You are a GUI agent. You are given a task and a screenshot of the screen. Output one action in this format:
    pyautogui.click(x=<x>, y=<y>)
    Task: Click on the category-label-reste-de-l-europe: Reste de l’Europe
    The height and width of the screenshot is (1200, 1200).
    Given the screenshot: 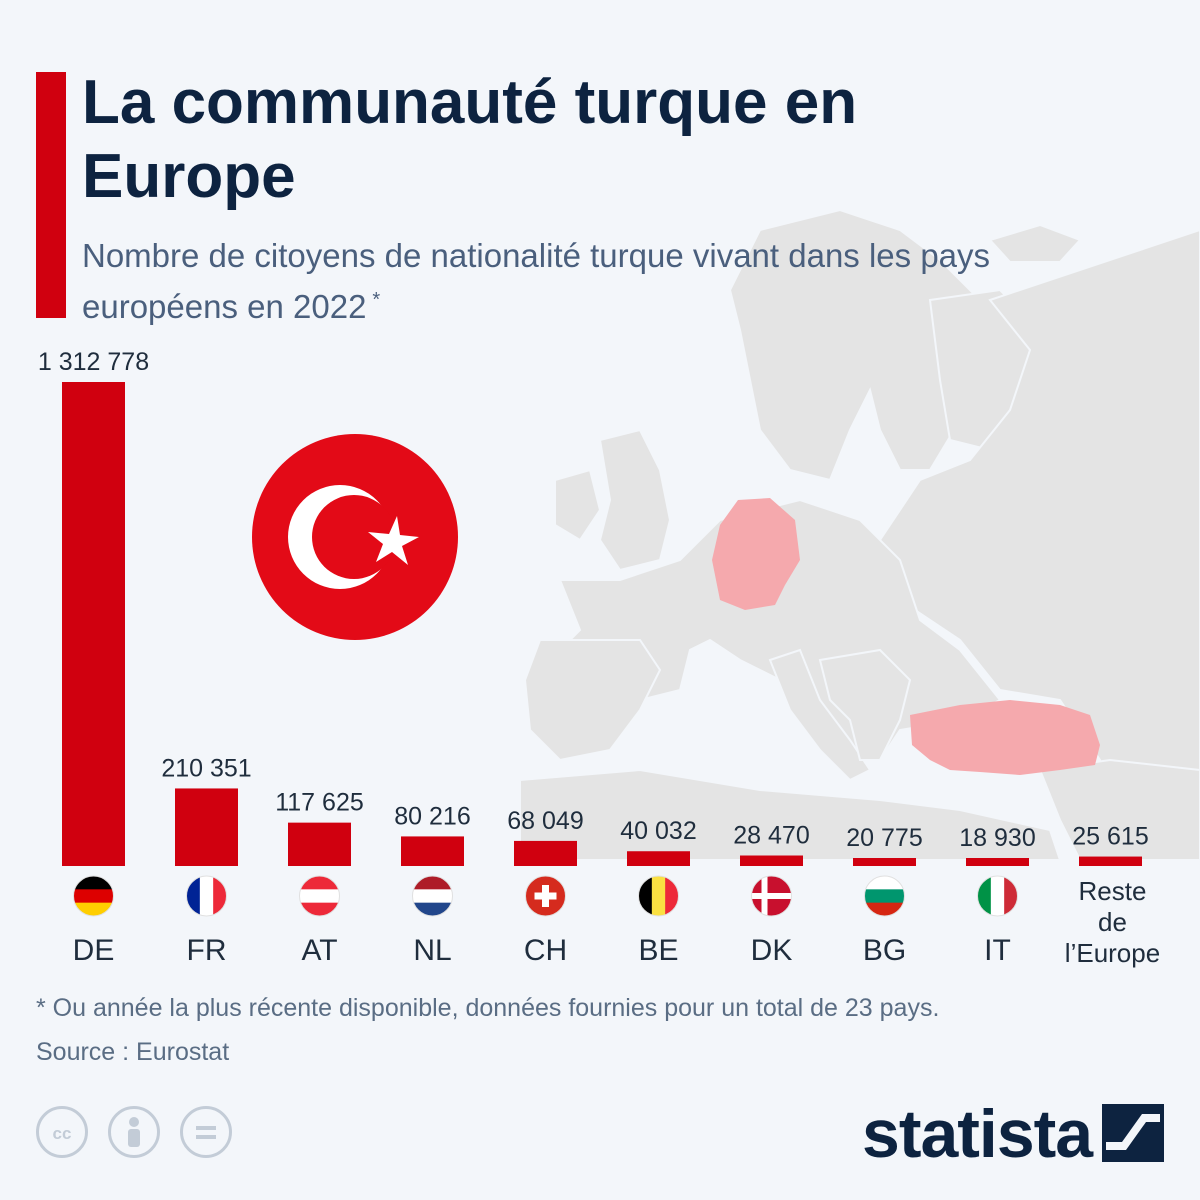 What is the action you would take?
    pyautogui.click(x=1112, y=922)
    